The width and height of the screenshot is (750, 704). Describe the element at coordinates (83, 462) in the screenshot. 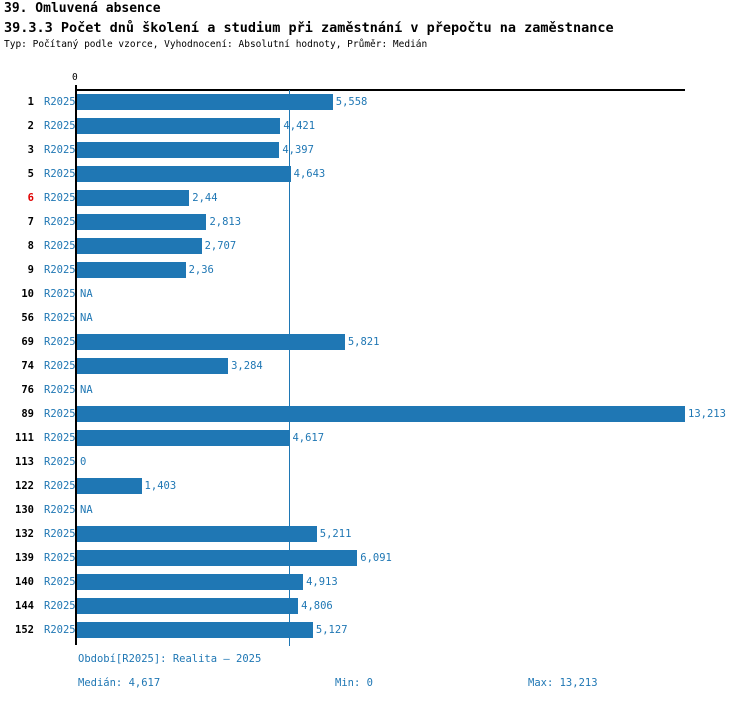

I see `bar-value-label: 0` at that location.